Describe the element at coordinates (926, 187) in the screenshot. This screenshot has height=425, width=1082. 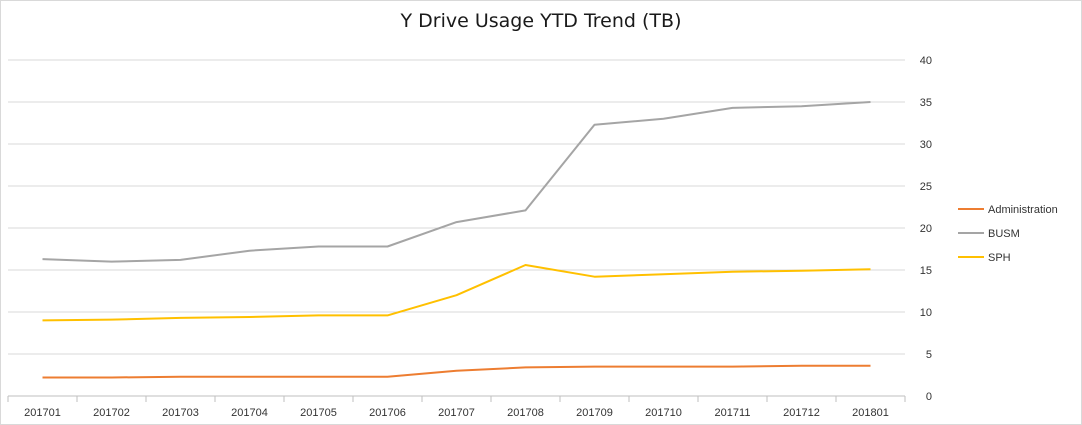
I see `y-tick-label: 25` at that location.